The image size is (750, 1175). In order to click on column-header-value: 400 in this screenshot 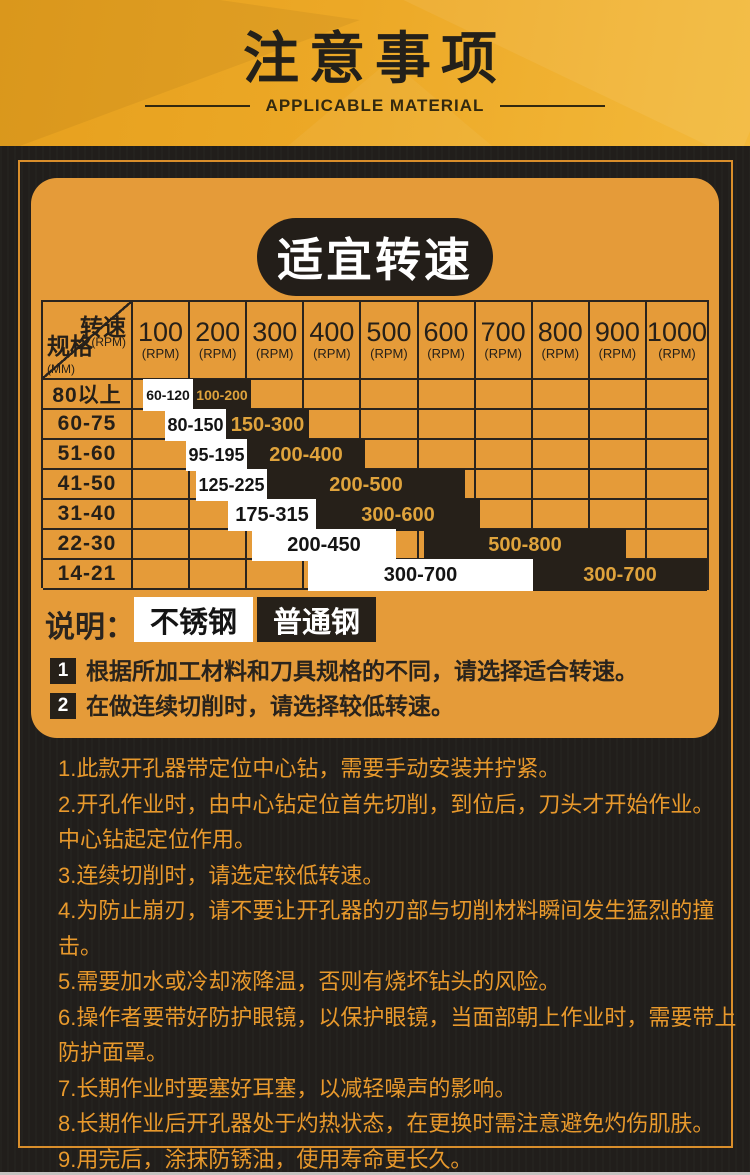, I will do `click(332, 332)`.